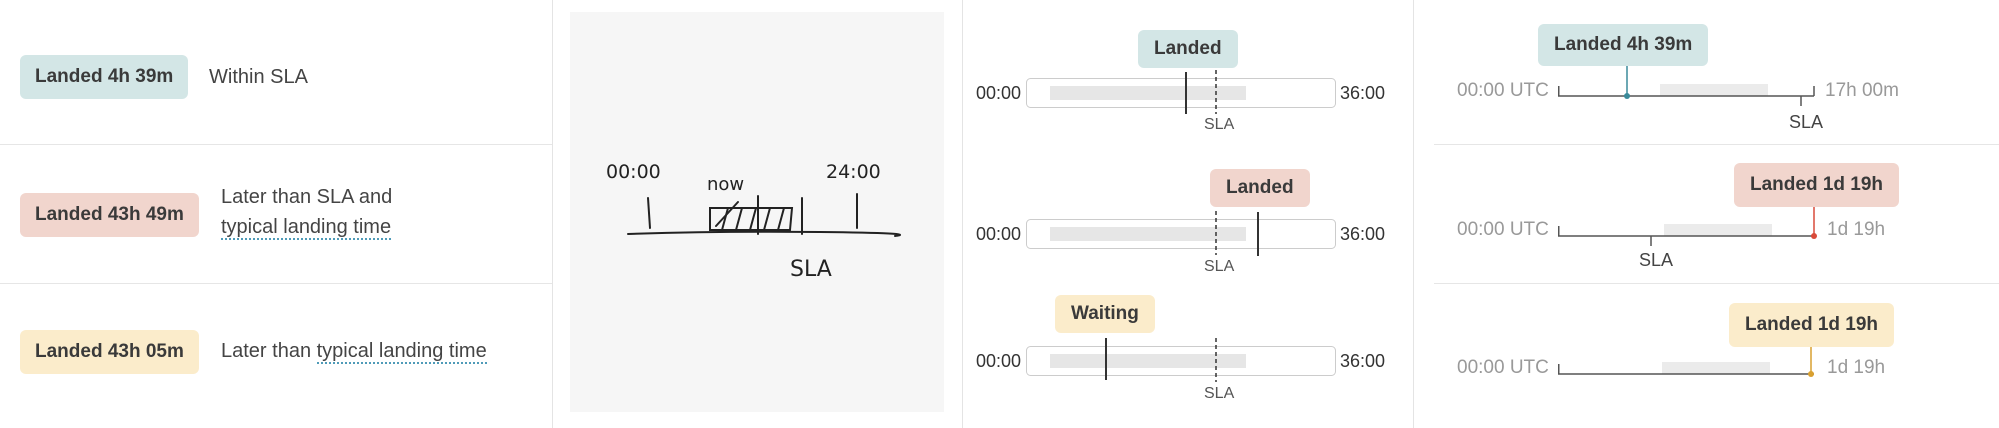 The height and width of the screenshot is (428, 1999). I want to click on status-badge: Landed 43h 05m, so click(109, 352).